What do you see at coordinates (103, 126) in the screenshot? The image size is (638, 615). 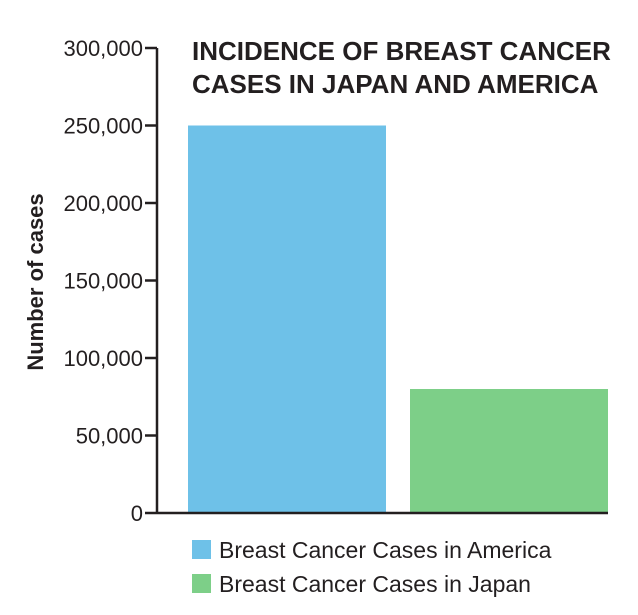 I see `y-tick-label: 250,000` at bounding box center [103, 126].